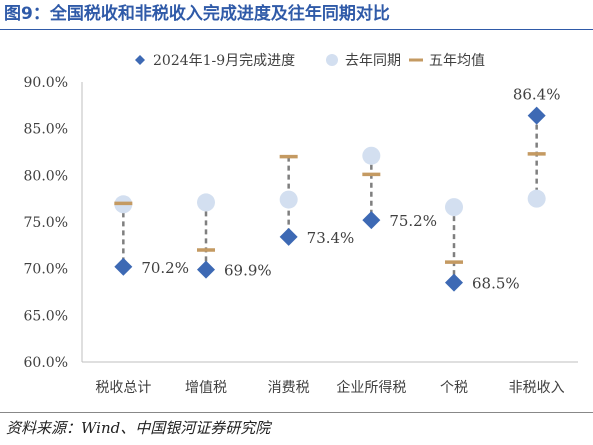  What do you see at coordinates (46, 363) in the screenshot?
I see `y-tick-label: 60.0%` at bounding box center [46, 363].